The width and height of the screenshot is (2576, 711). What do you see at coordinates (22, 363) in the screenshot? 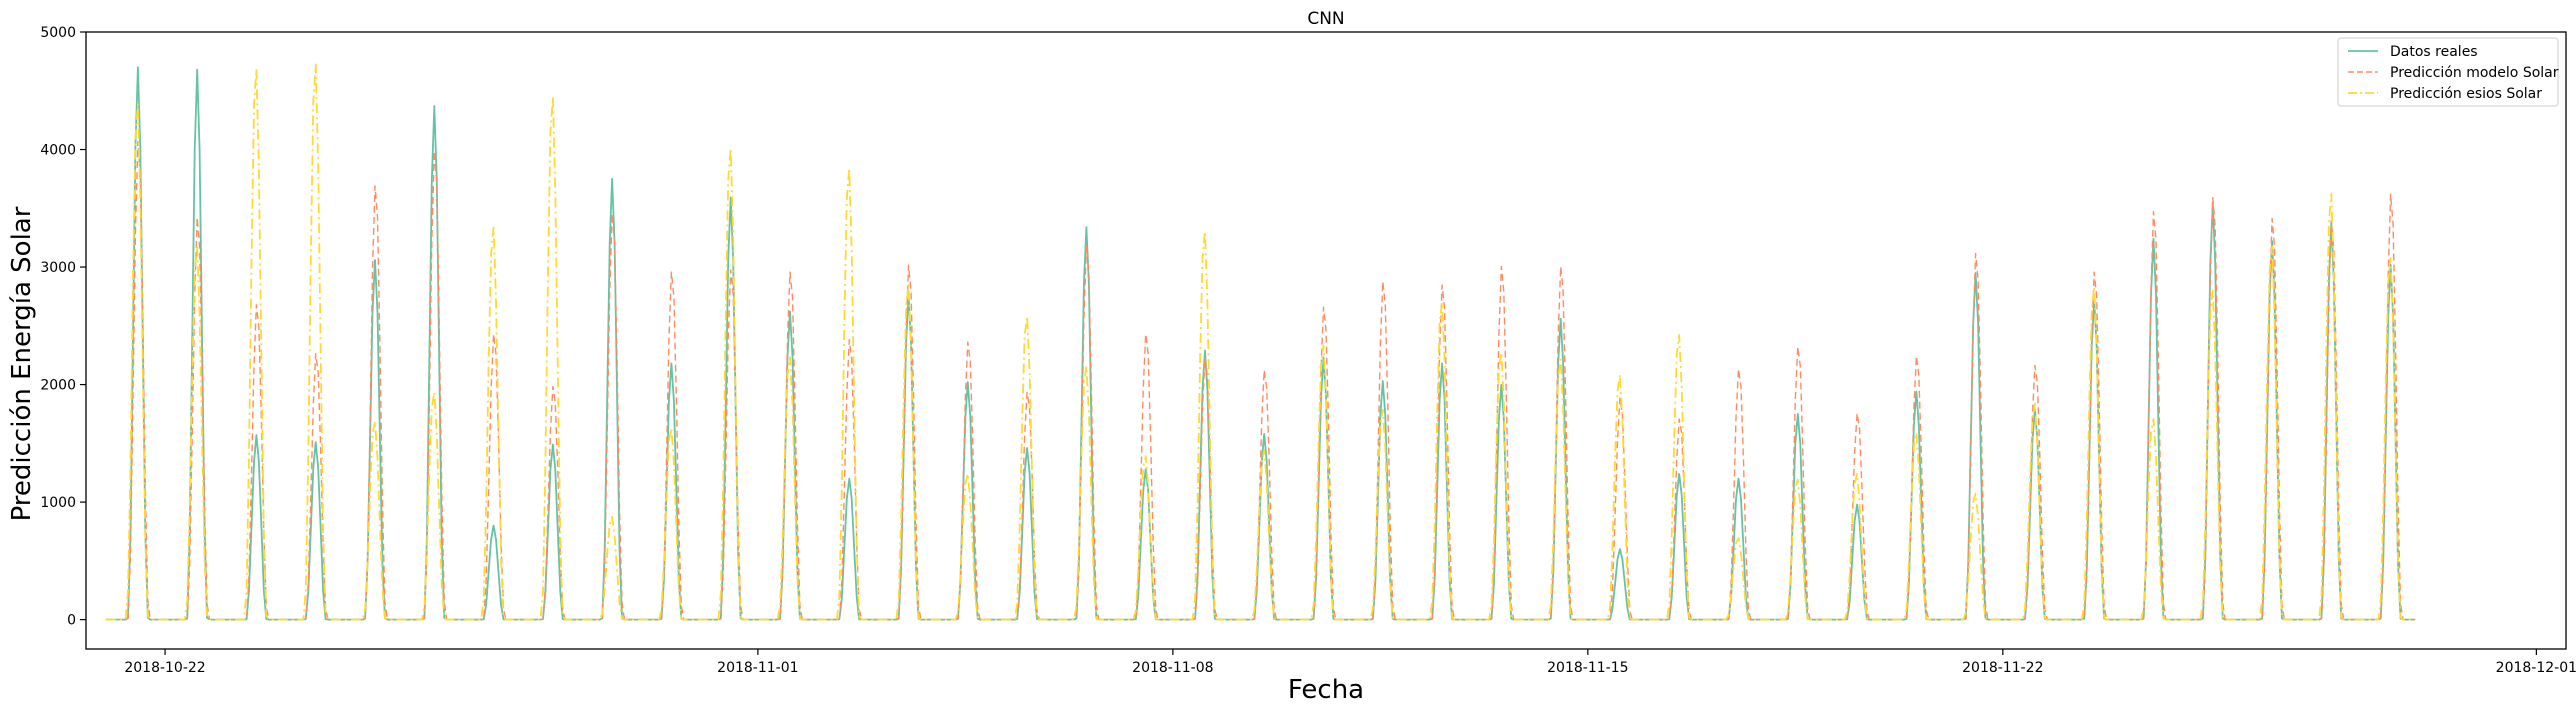
I see `y-axis-title: Predicción Energía Solar` at bounding box center [22, 363].